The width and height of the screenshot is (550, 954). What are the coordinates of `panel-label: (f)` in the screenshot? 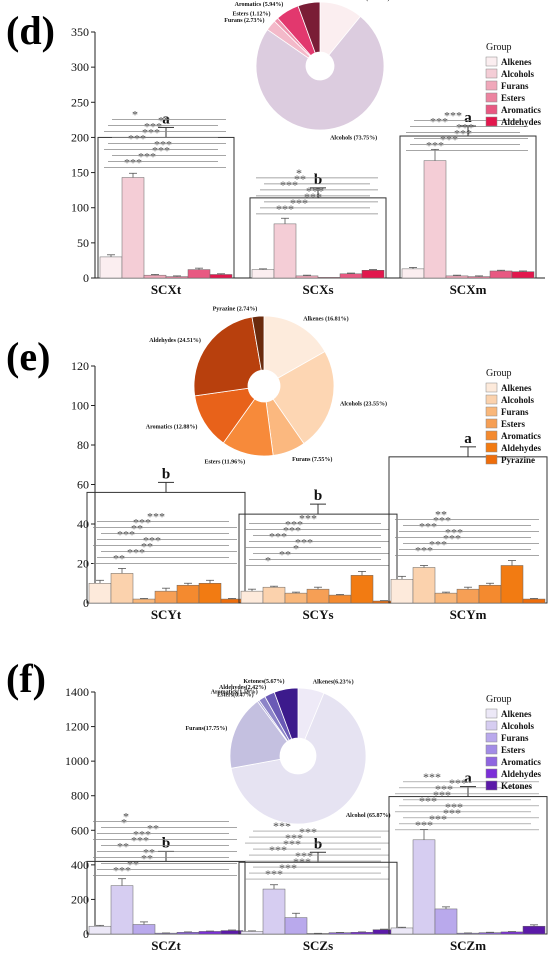 It's located at (26, 678).